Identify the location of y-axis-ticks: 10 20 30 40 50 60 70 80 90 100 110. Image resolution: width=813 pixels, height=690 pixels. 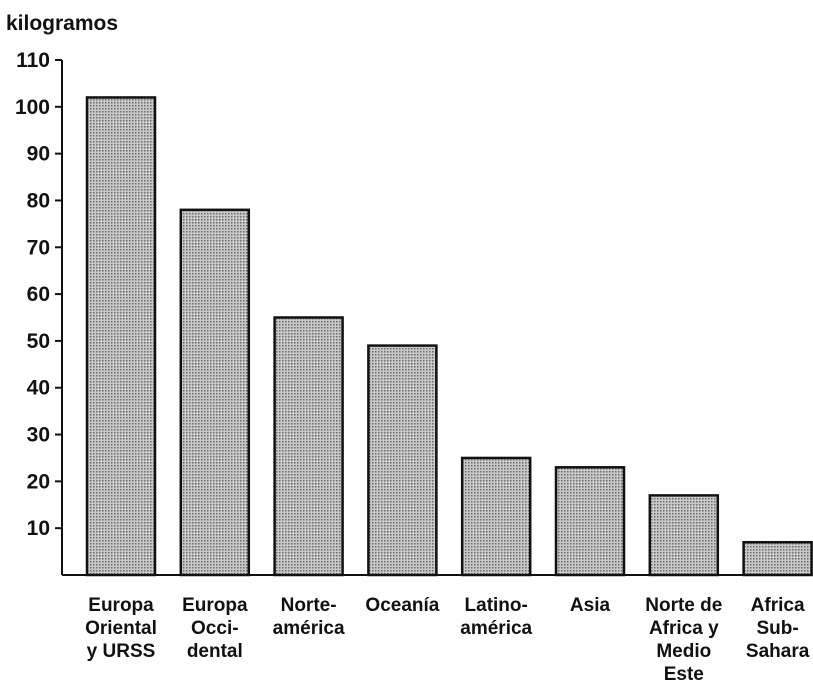
(38, 294).